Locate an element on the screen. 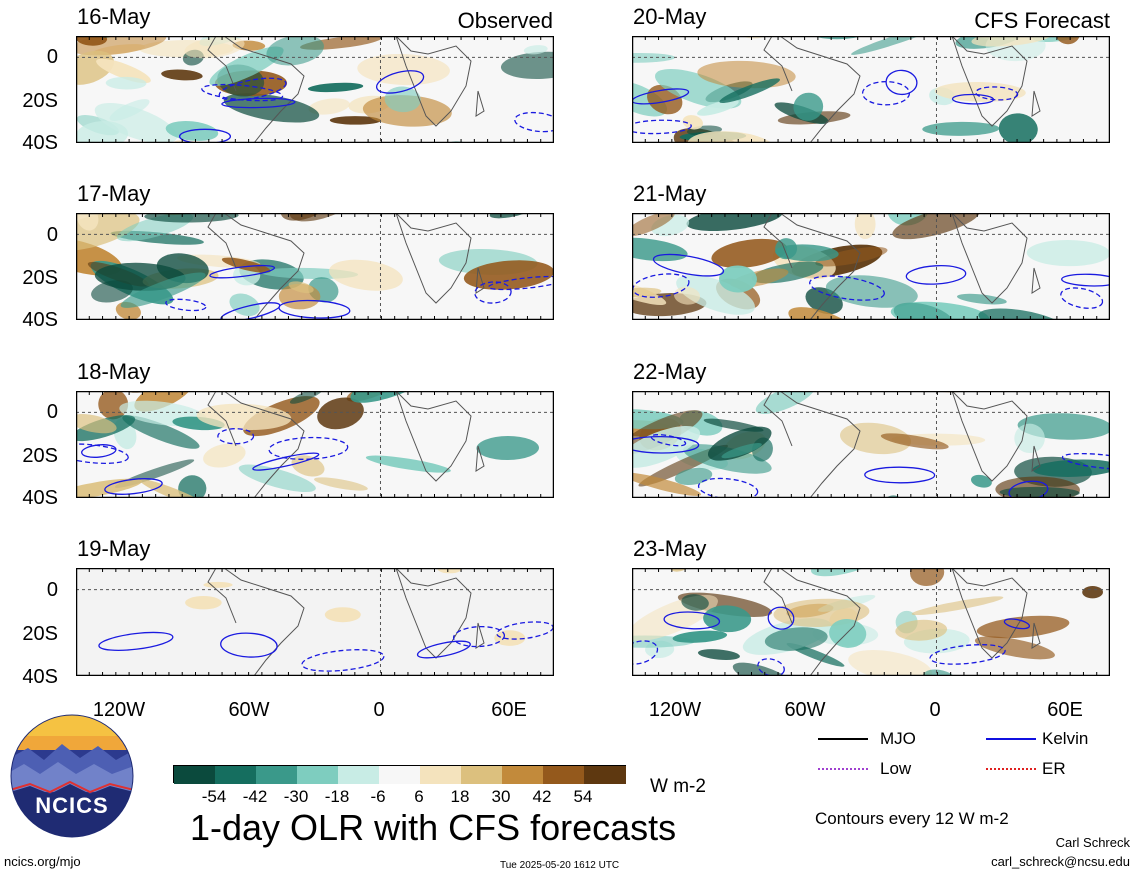 This screenshot has height=878, width=1135. colorbar-tick-label: 18 is located at coordinates (460, 796).